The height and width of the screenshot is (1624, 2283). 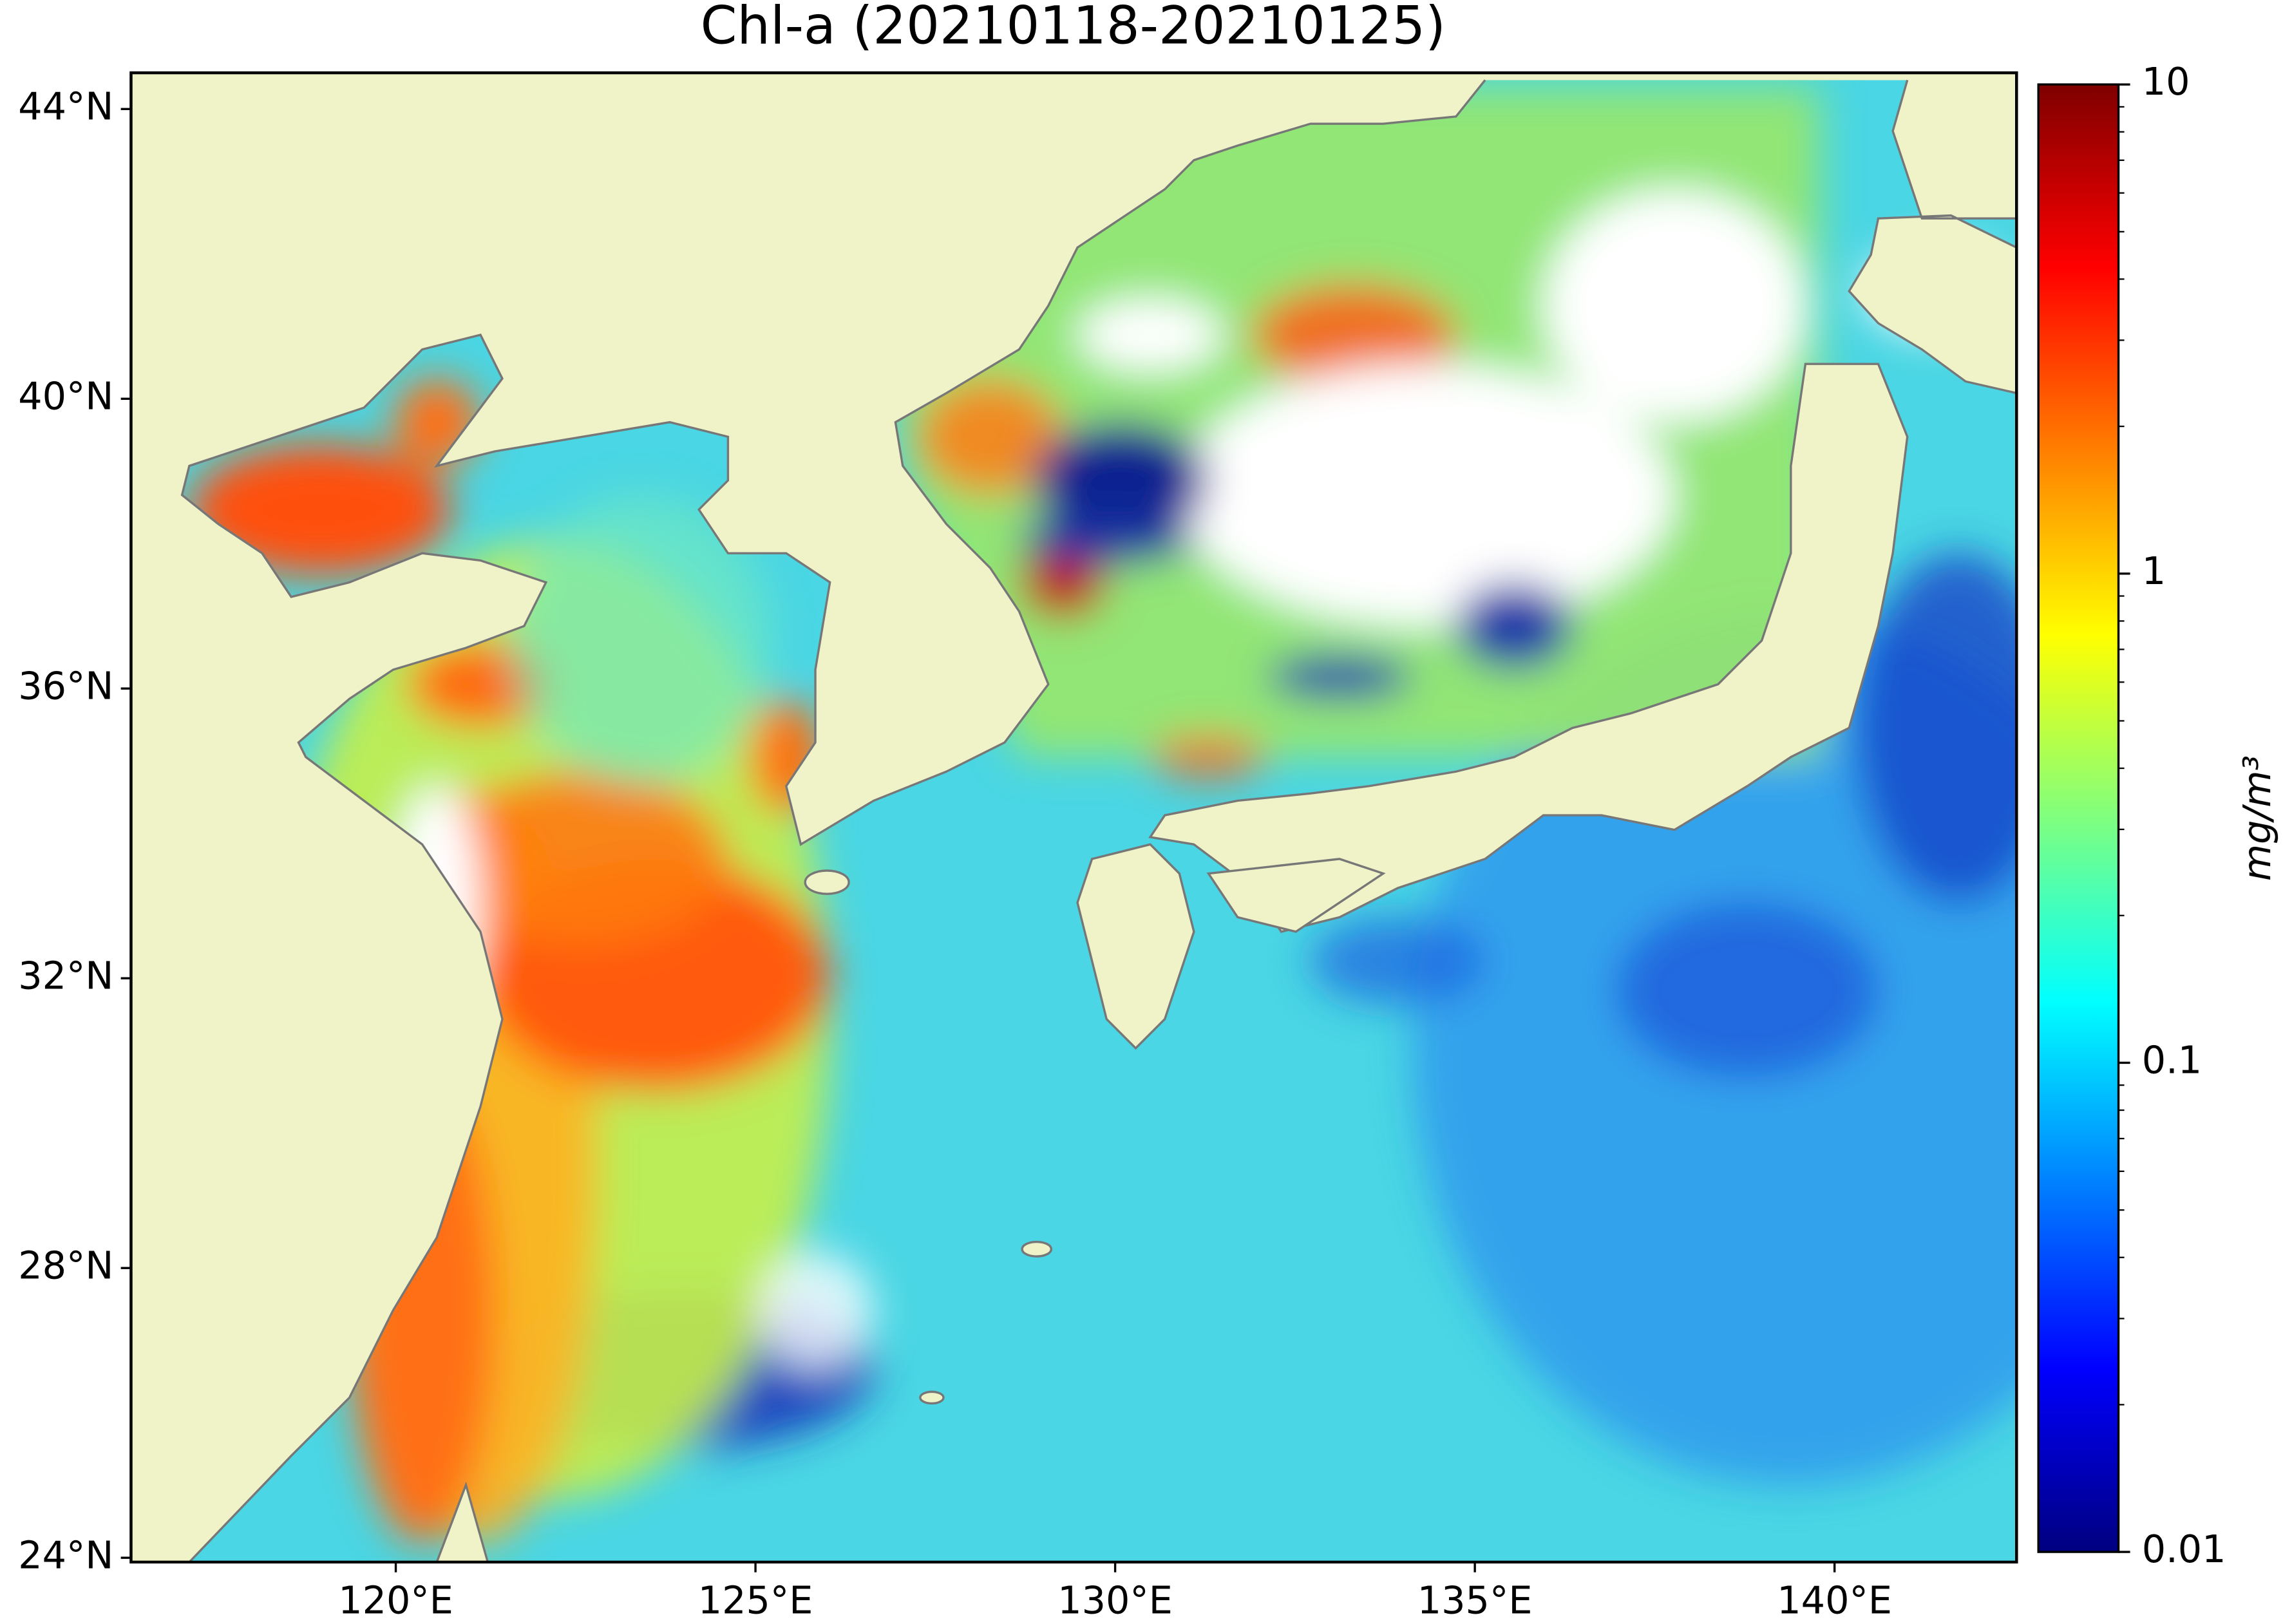 I want to click on y-tick-label: 36°N, so click(x=65, y=686).